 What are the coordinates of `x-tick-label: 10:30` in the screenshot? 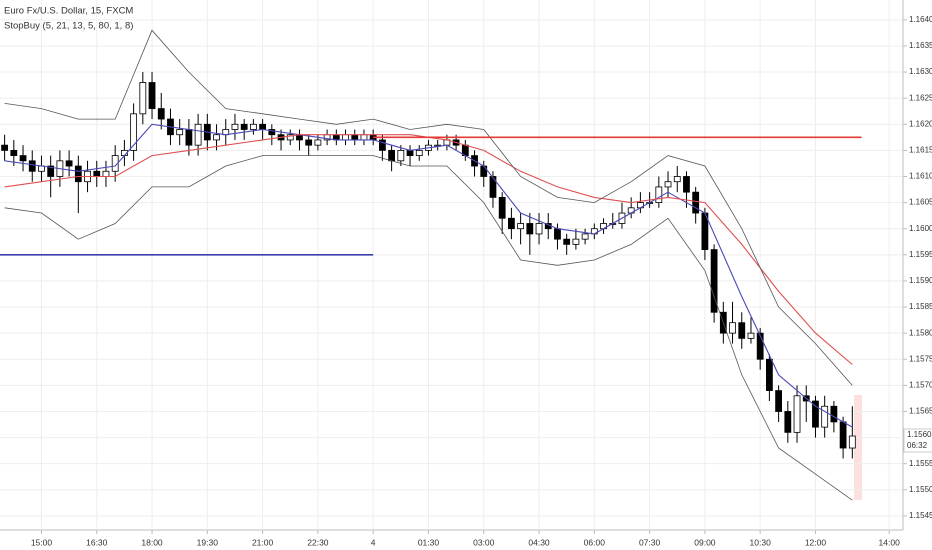 It's located at (761, 542).